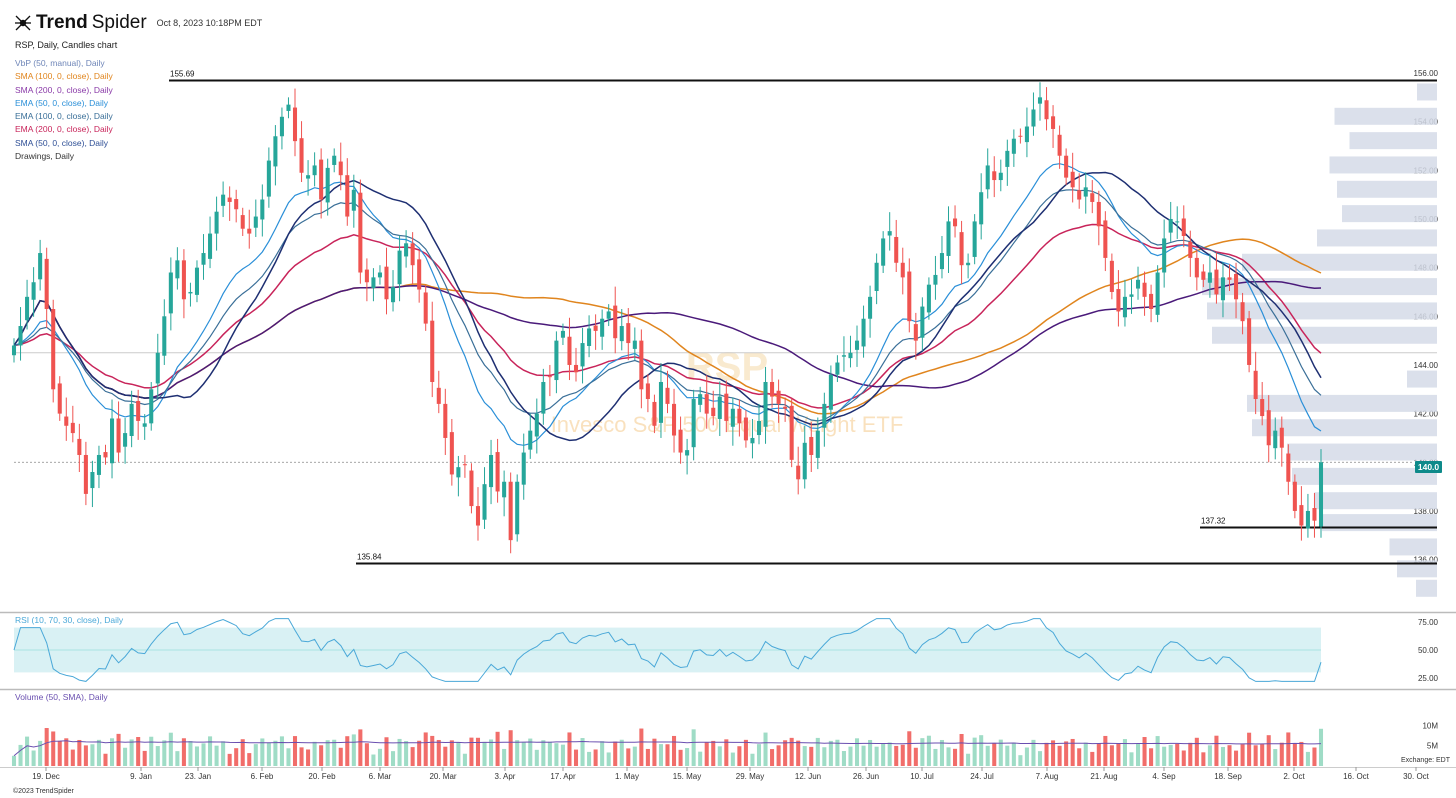  I want to click on legend-item: EMA (100, 0, close), Daily, so click(64, 116).